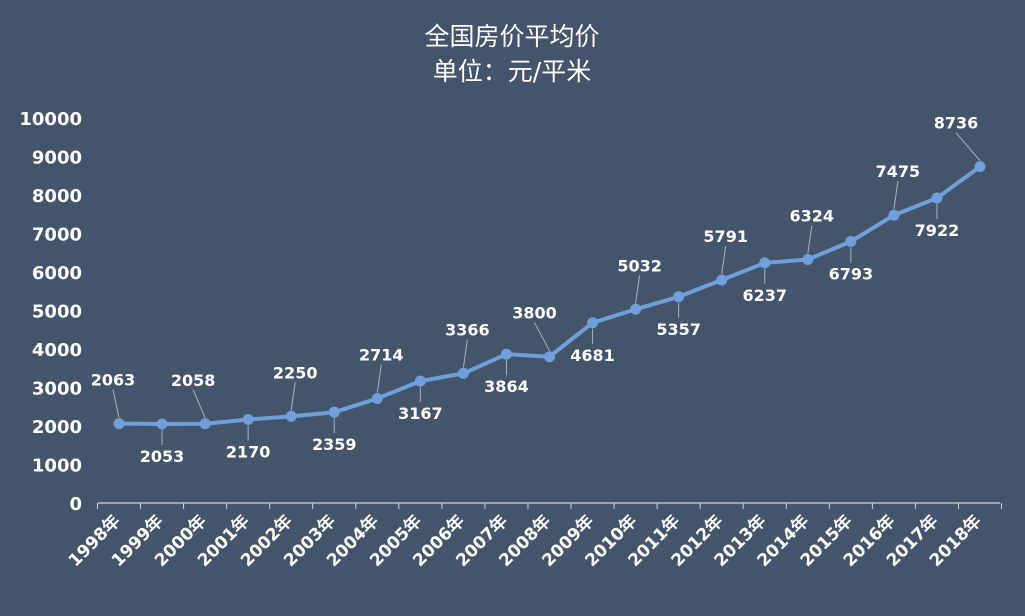  I want to click on data-label: 7475, so click(898, 171).